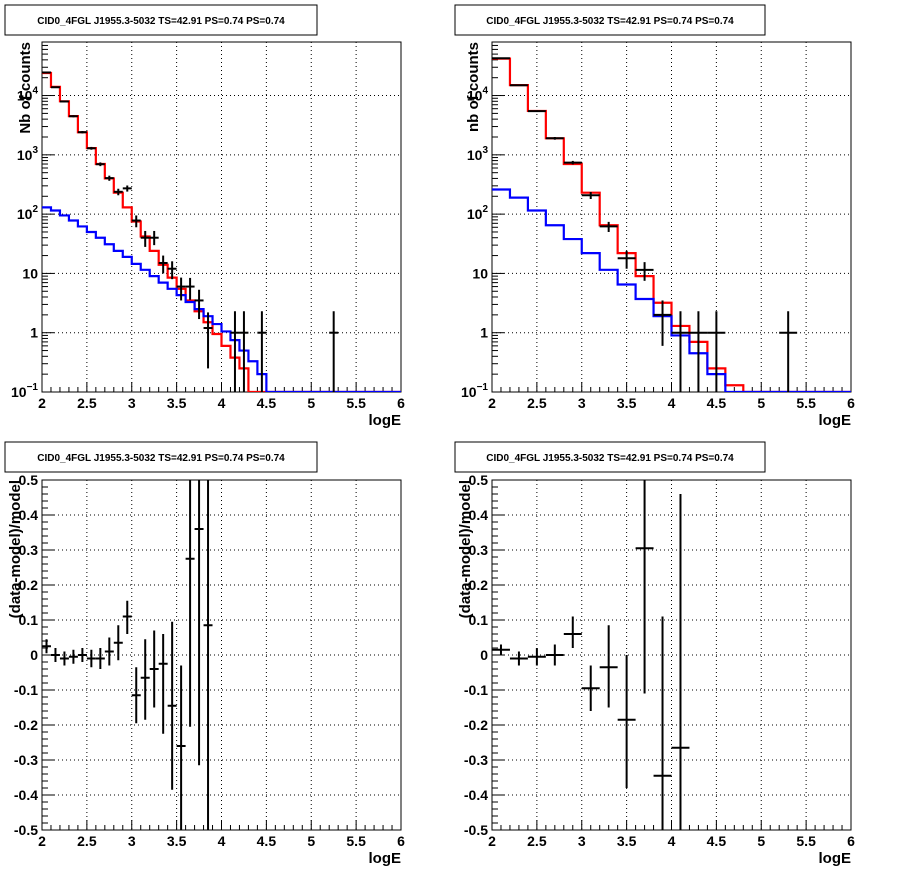  I want to click on y-axis-title: nb of counts, so click(473, 87).